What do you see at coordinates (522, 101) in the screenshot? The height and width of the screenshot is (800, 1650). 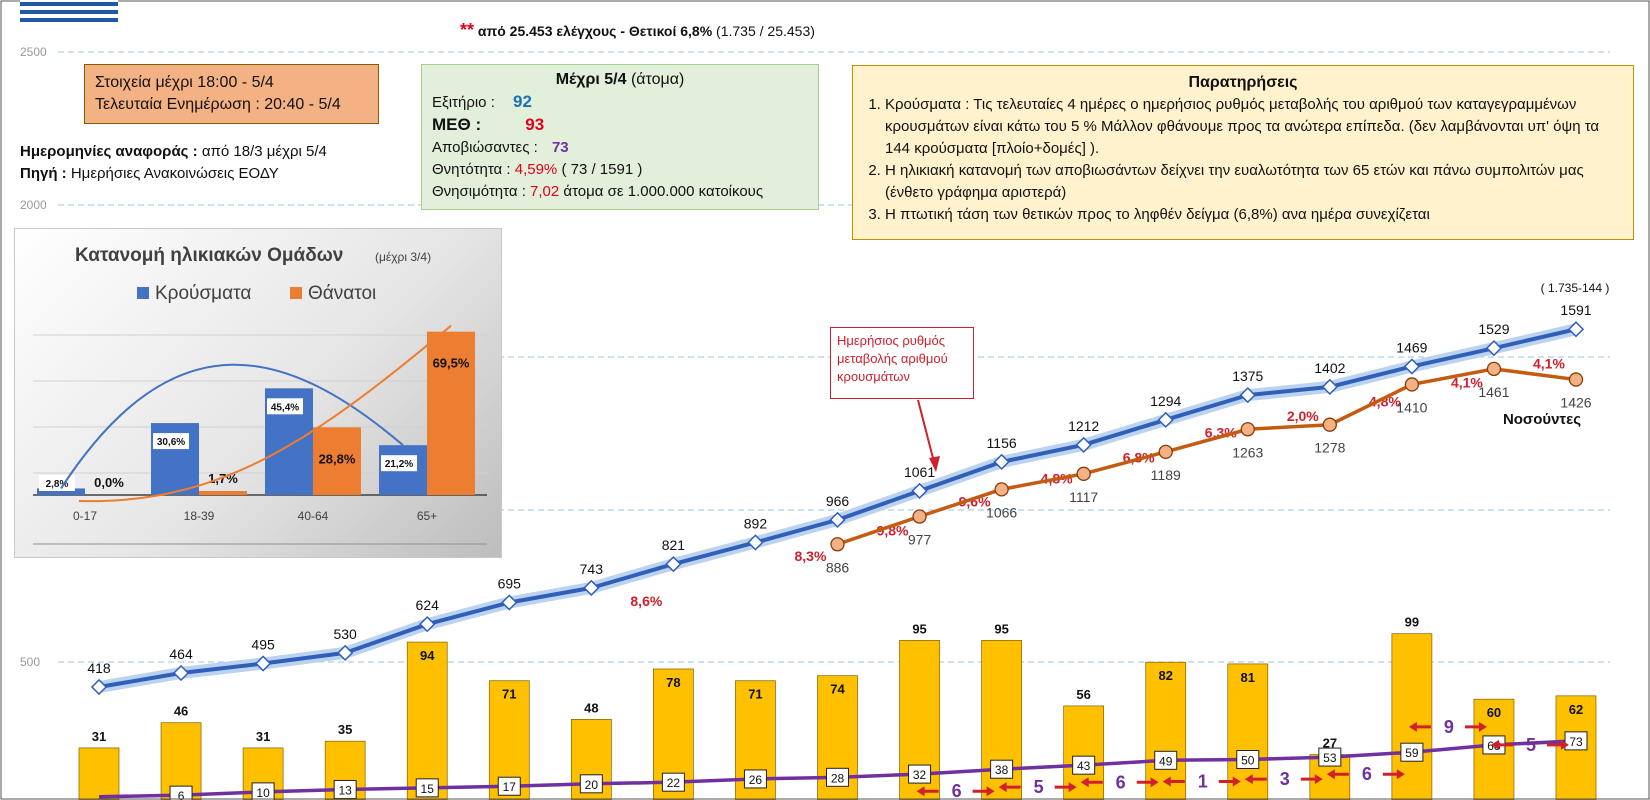 I see `discharged-value: 92` at bounding box center [522, 101].